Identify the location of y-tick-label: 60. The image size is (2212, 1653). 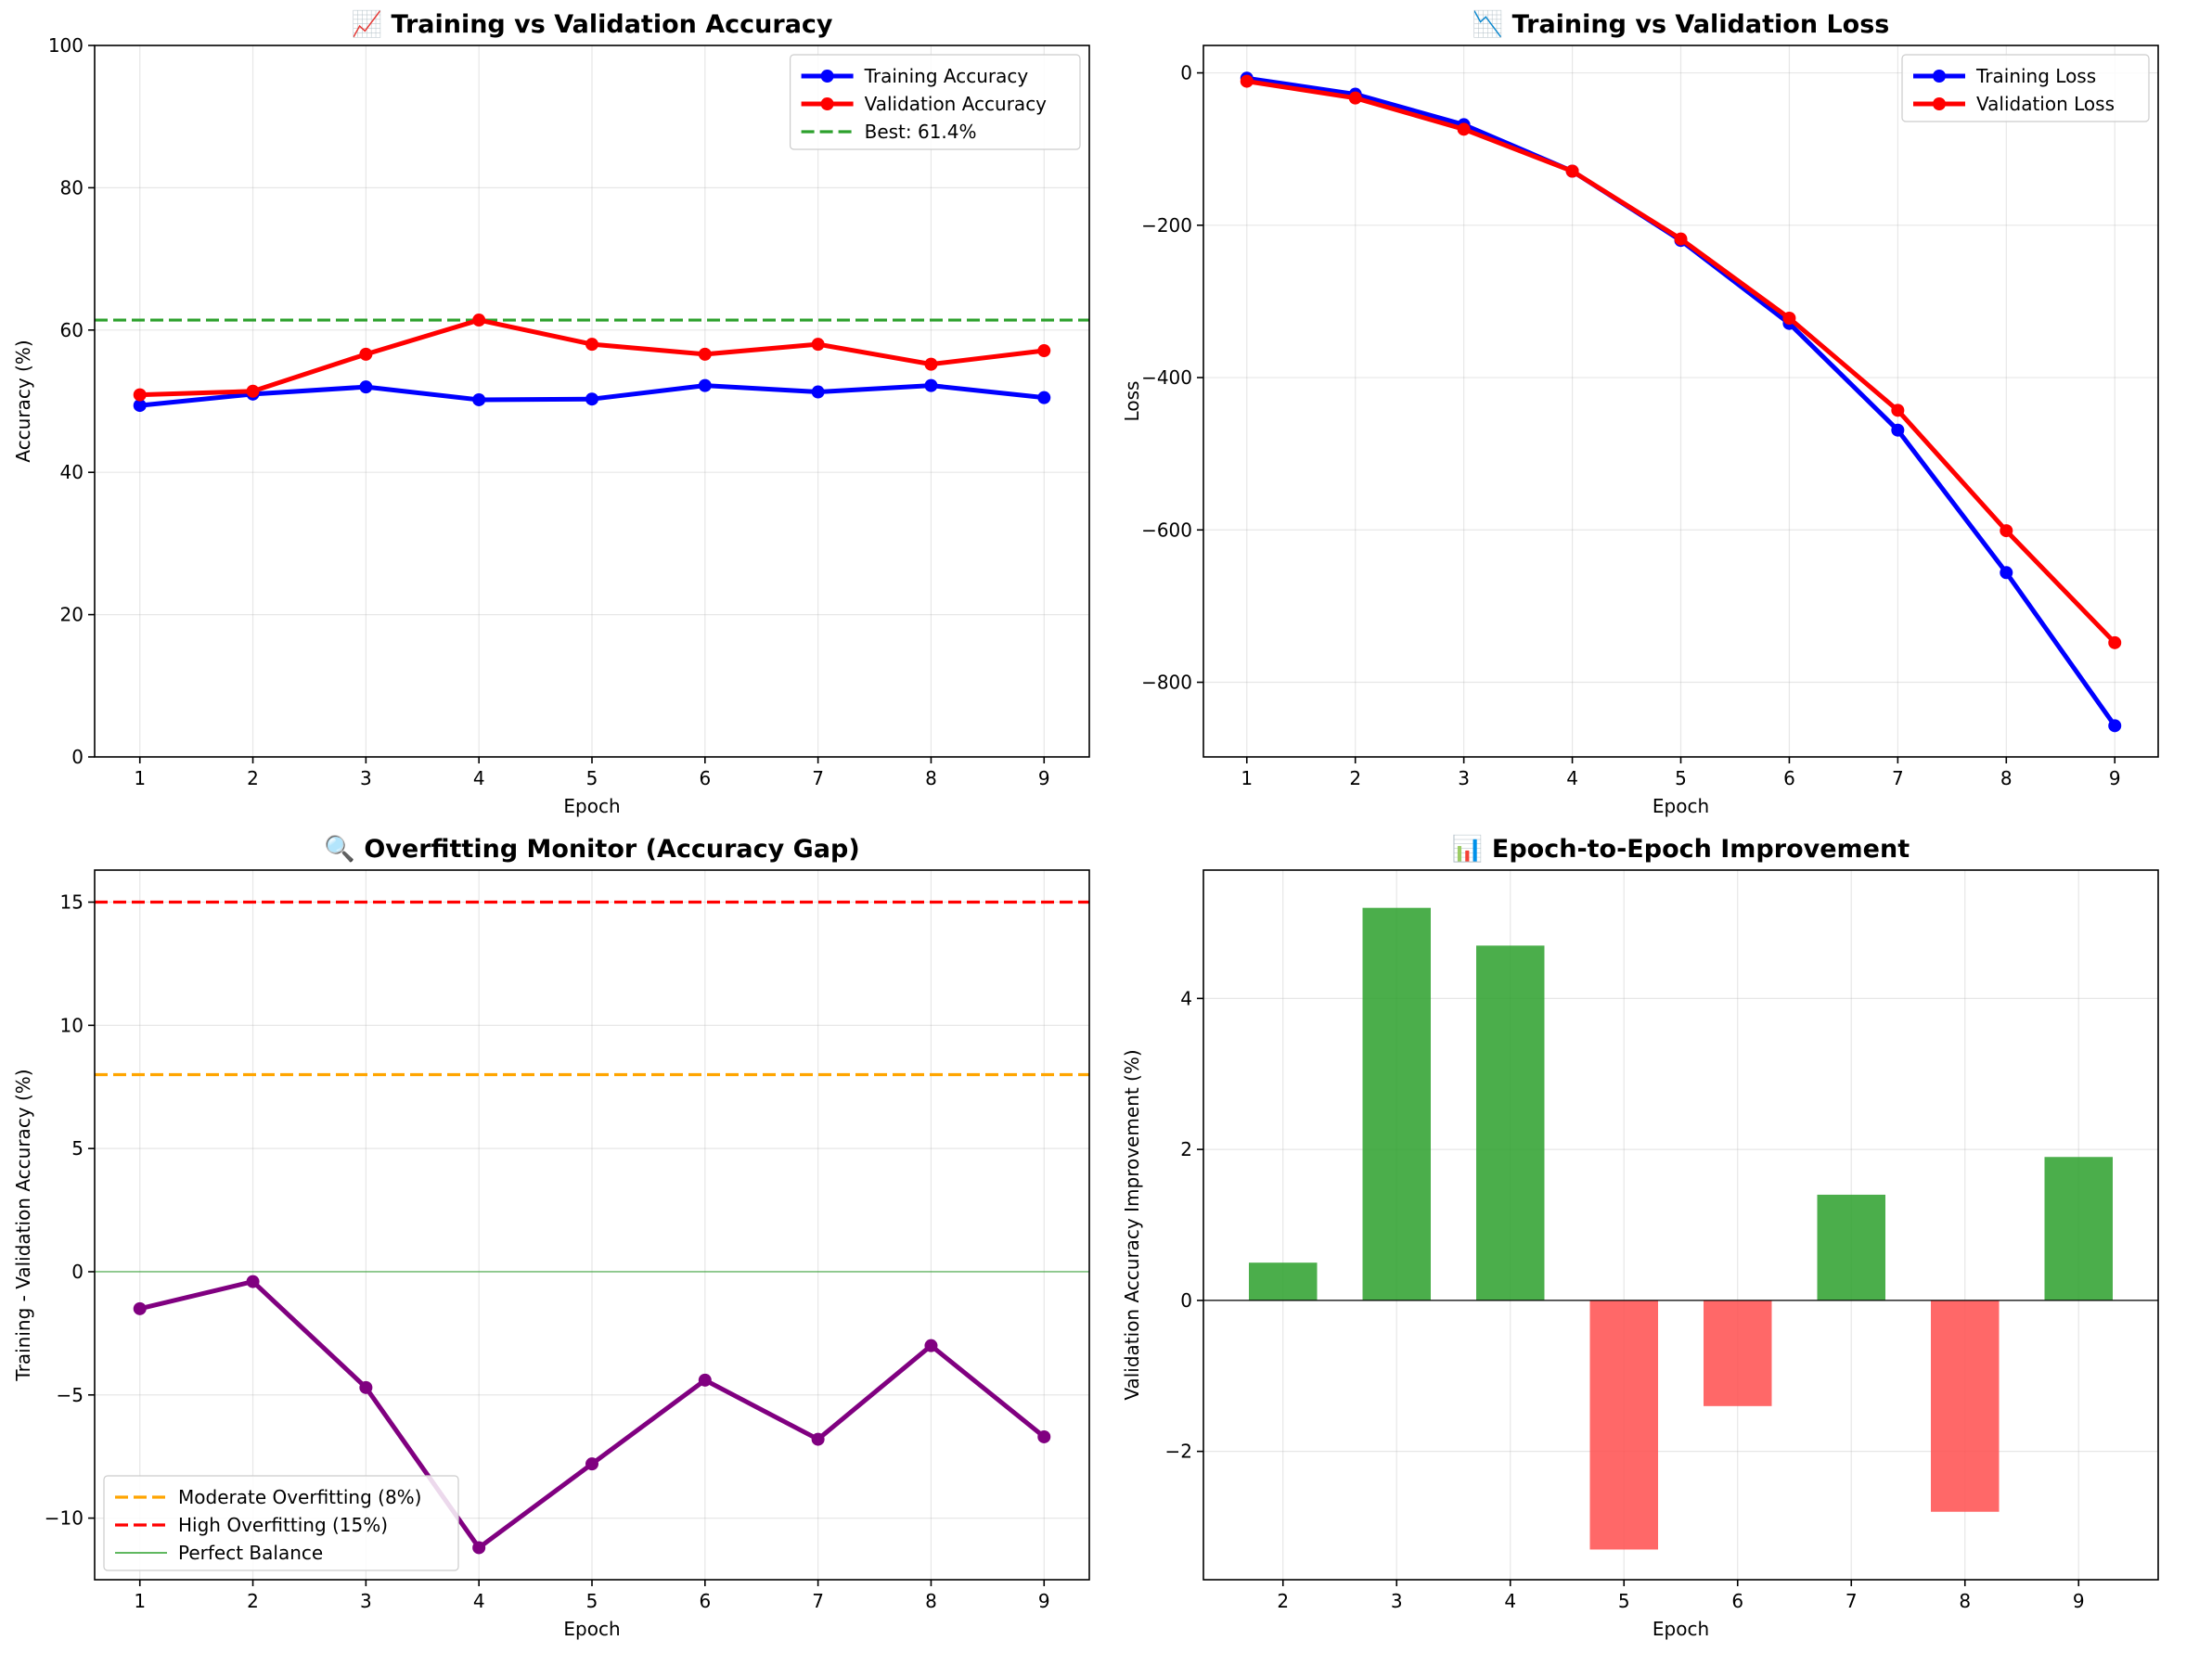
(72, 330).